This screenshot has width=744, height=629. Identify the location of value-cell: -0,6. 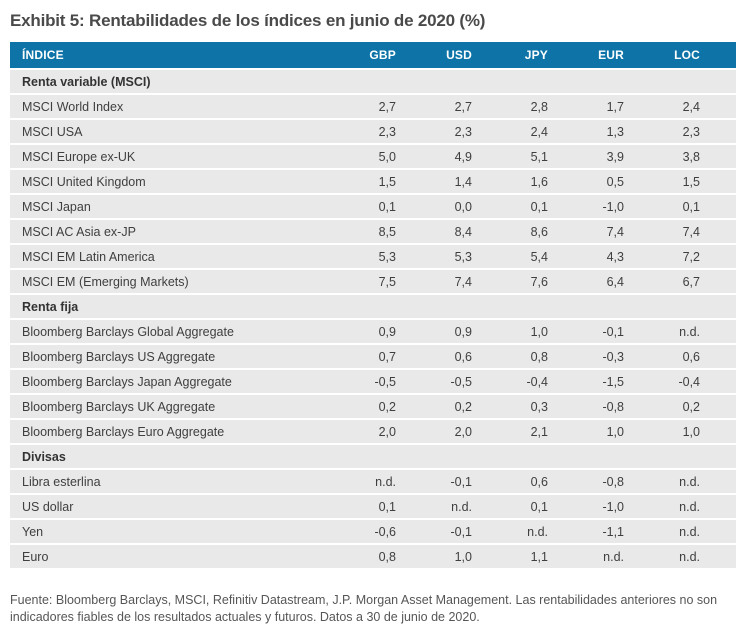
(394, 531).